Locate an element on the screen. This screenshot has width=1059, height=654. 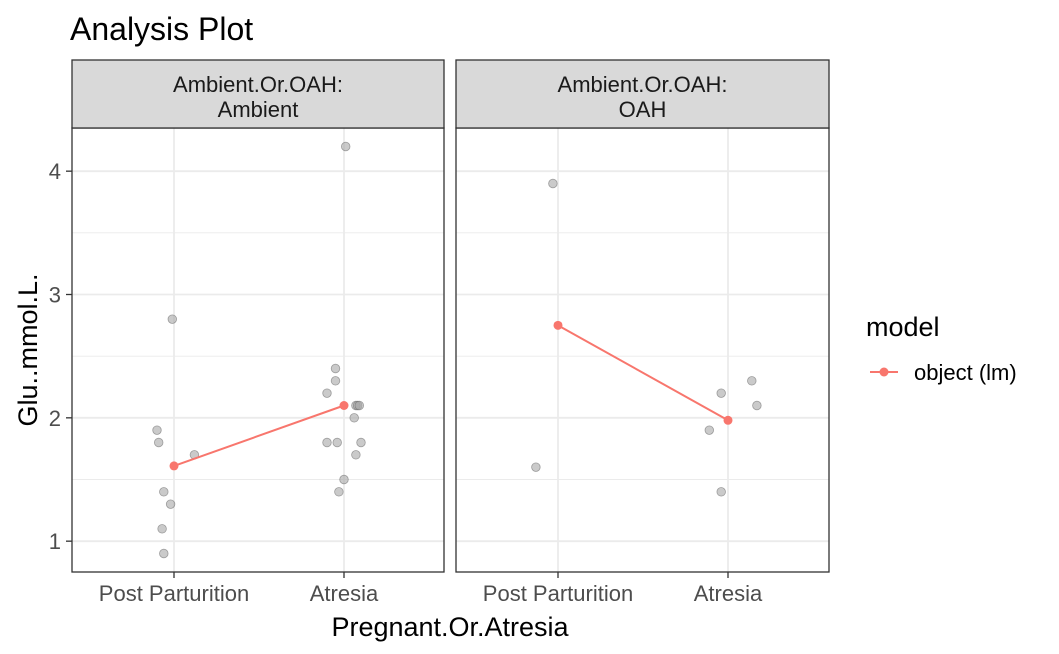
legend: model object (lm) is located at coordinates (941, 348).